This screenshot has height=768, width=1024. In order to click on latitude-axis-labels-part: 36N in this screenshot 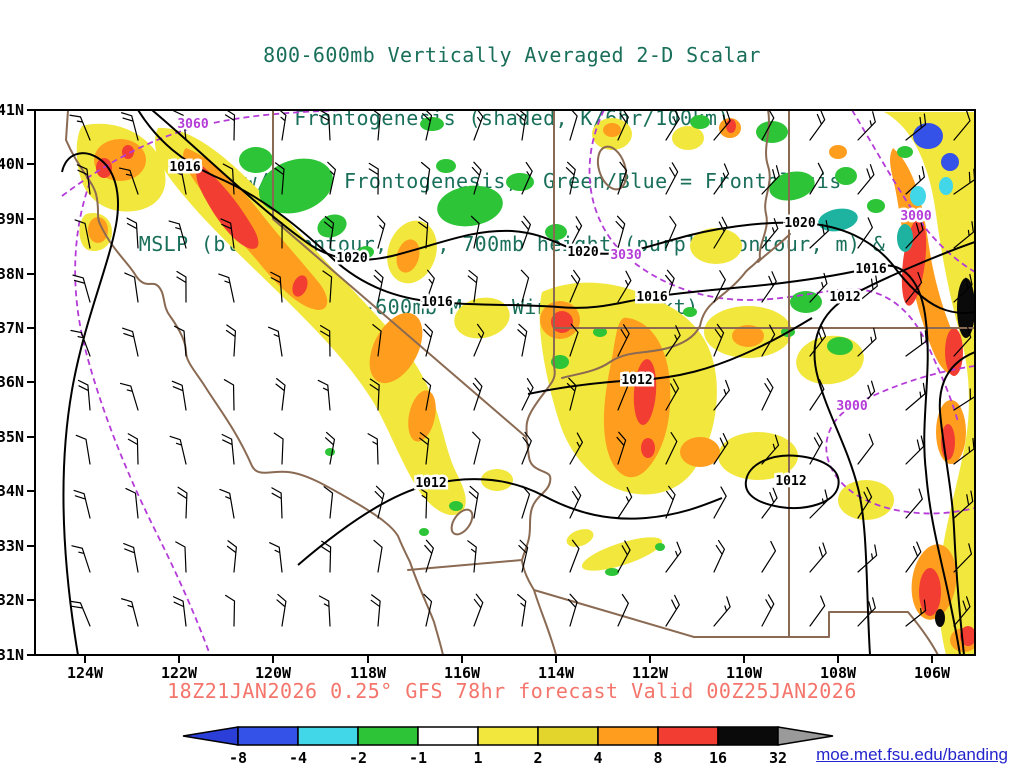, I will do `click(12, 382)`.